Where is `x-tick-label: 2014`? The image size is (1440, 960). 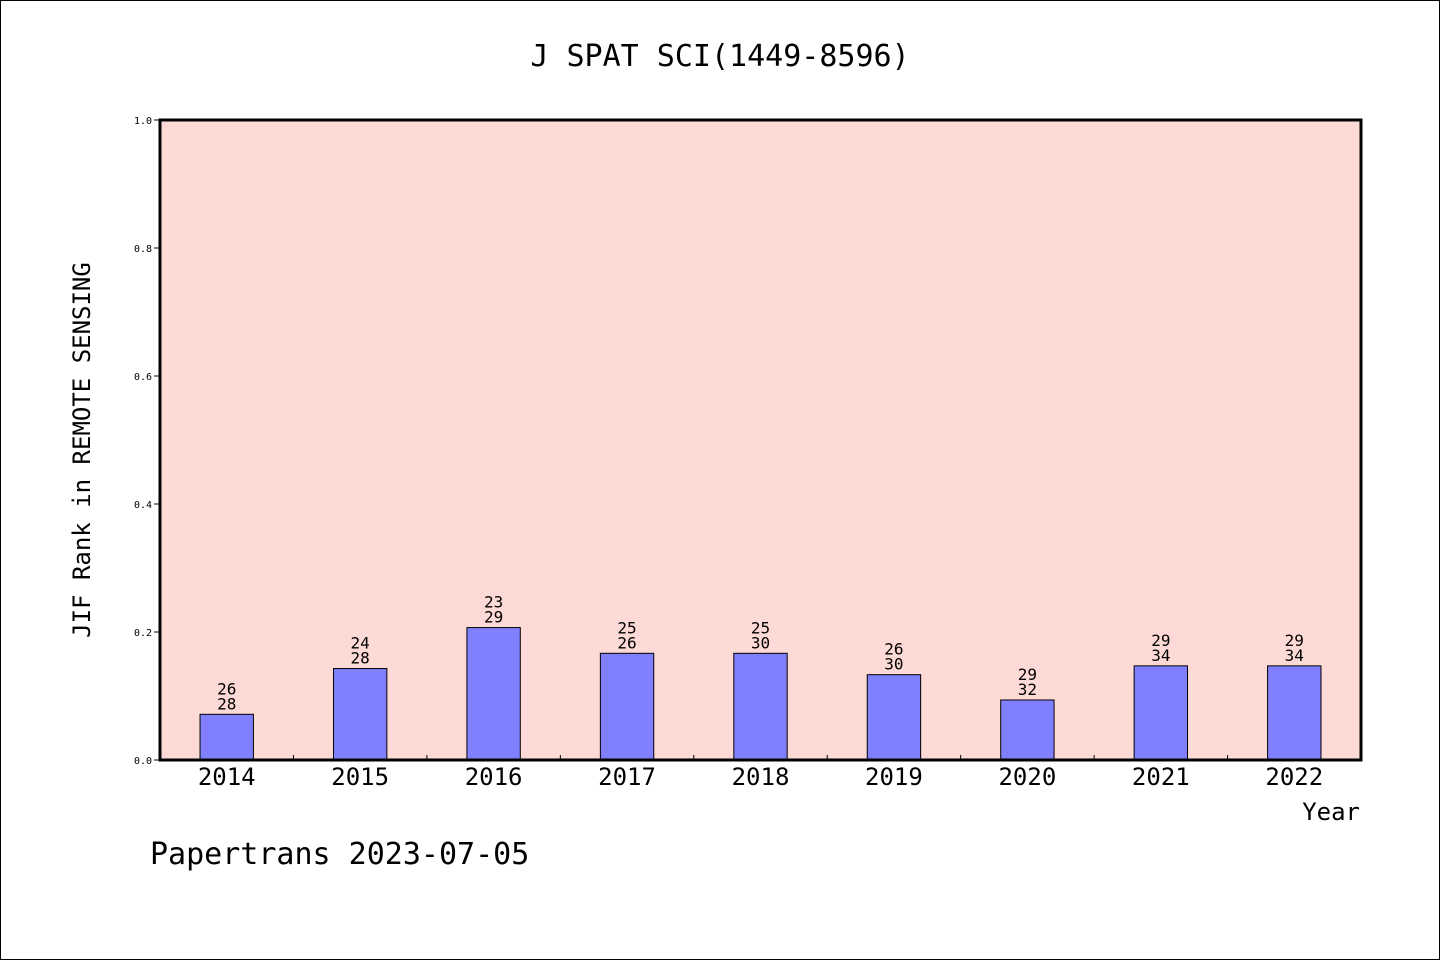 x-tick-label: 2014 is located at coordinates (227, 777).